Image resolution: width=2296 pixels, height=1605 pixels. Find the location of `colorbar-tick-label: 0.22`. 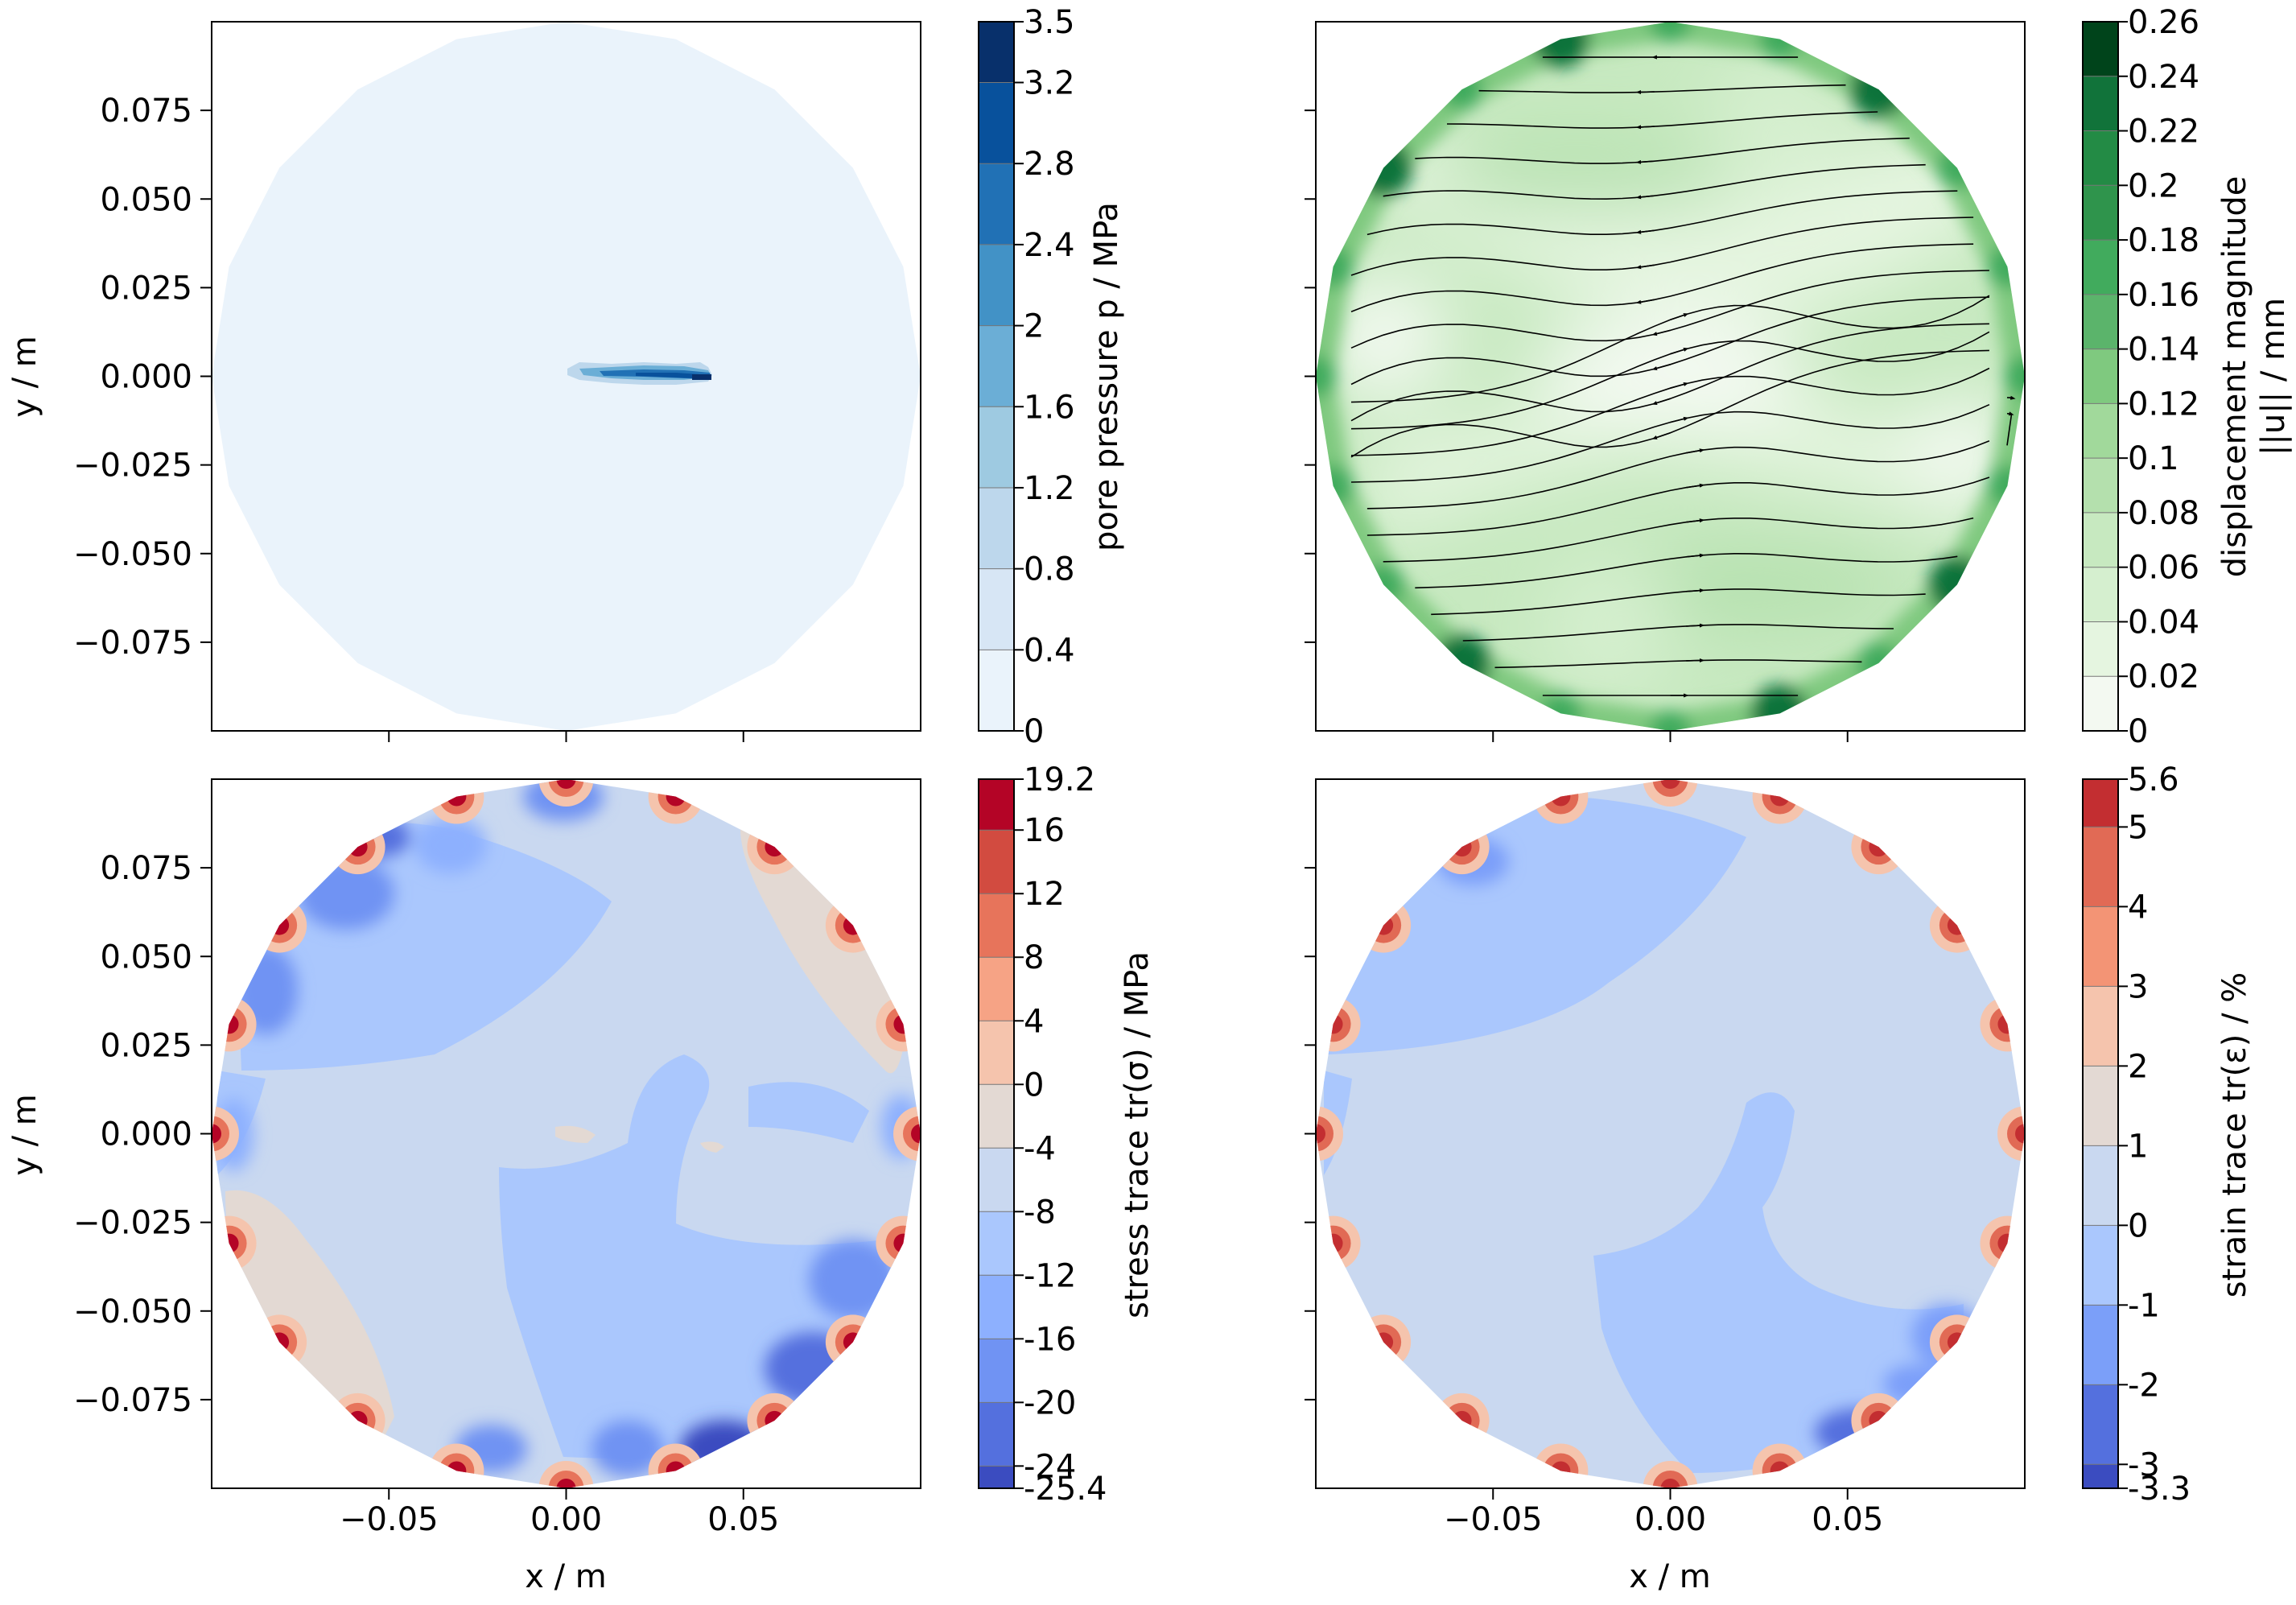

colorbar-tick-label: 0.22 is located at coordinates (2163, 132).